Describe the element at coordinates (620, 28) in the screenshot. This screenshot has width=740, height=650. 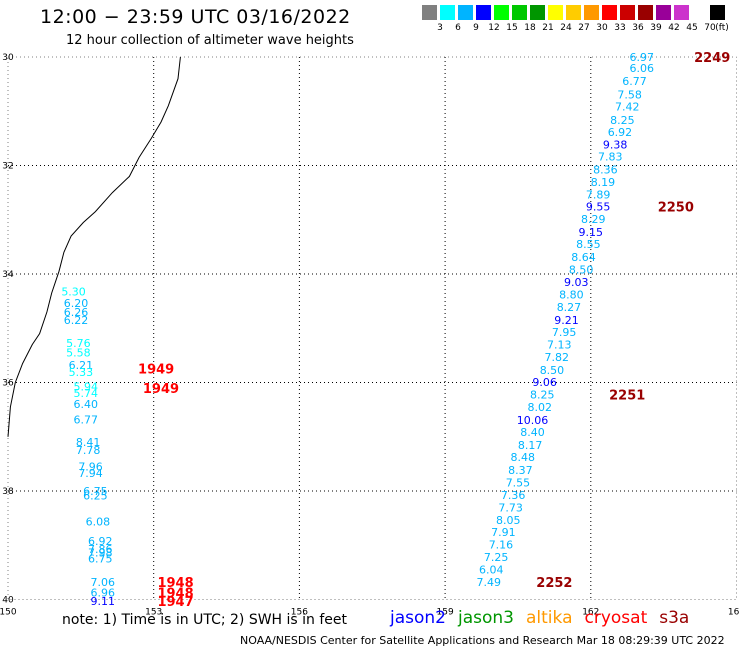
I see `scale-label: 33` at that location.